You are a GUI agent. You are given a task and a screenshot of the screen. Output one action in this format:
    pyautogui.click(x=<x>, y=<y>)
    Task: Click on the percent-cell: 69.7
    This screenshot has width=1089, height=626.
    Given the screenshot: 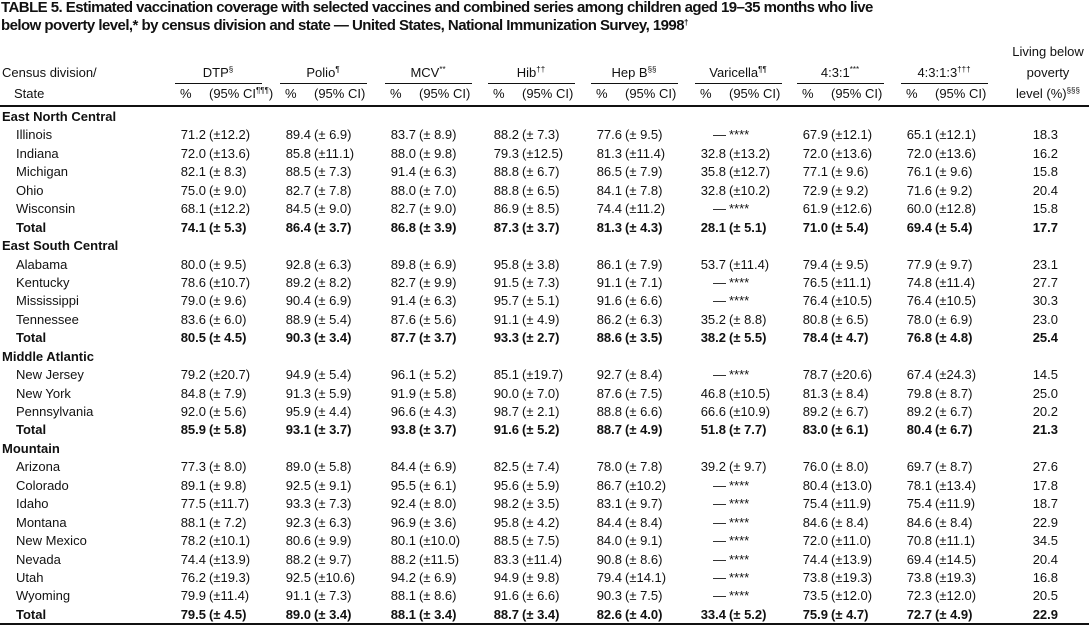 What is the action you would take?
    pyautogui.click(x=919, y=467)
    